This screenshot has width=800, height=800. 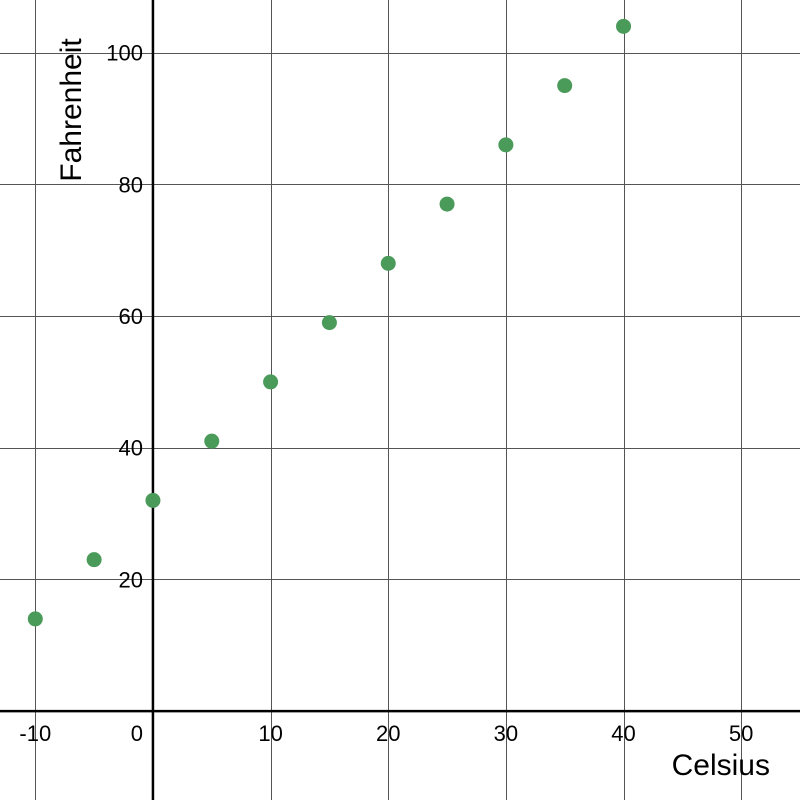 What do you see at coordinates (721, 765) in the screenshot?
I see `x-axis-title: Celsius` at bounding box center [721, 765].